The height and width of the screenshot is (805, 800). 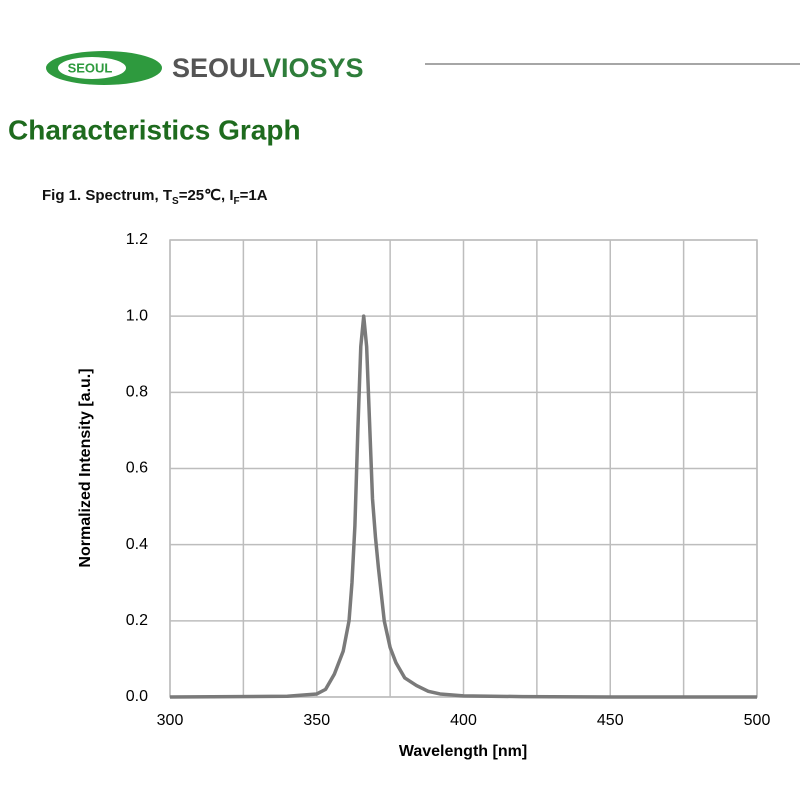 What do you see at coordinates (316, 720) in the screenshot?
I see `x-tick-label: 350` at bounding box center [316, 720].